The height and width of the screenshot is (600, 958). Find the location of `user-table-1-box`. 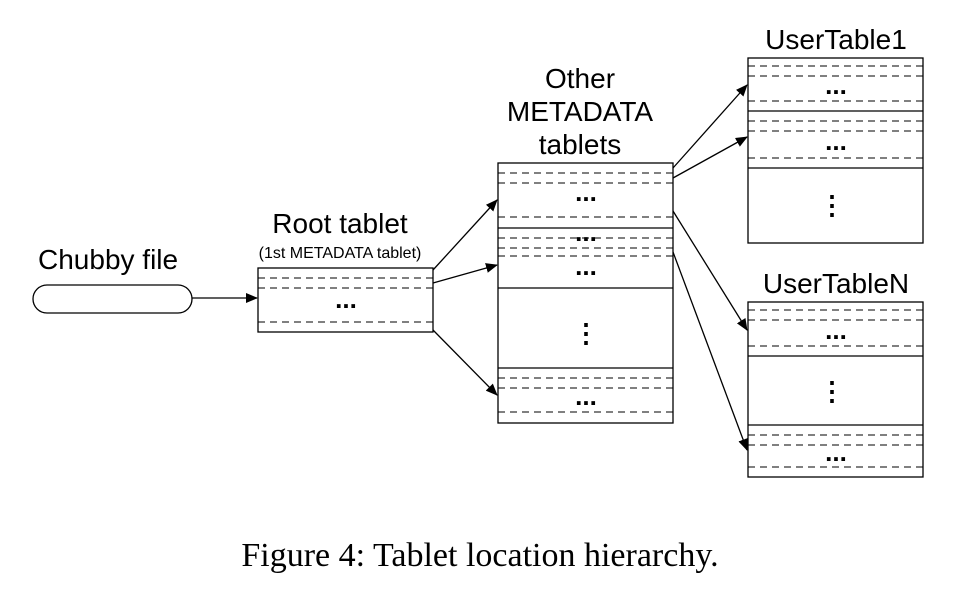

user-table-1-box is located at coordinates (835, 150).